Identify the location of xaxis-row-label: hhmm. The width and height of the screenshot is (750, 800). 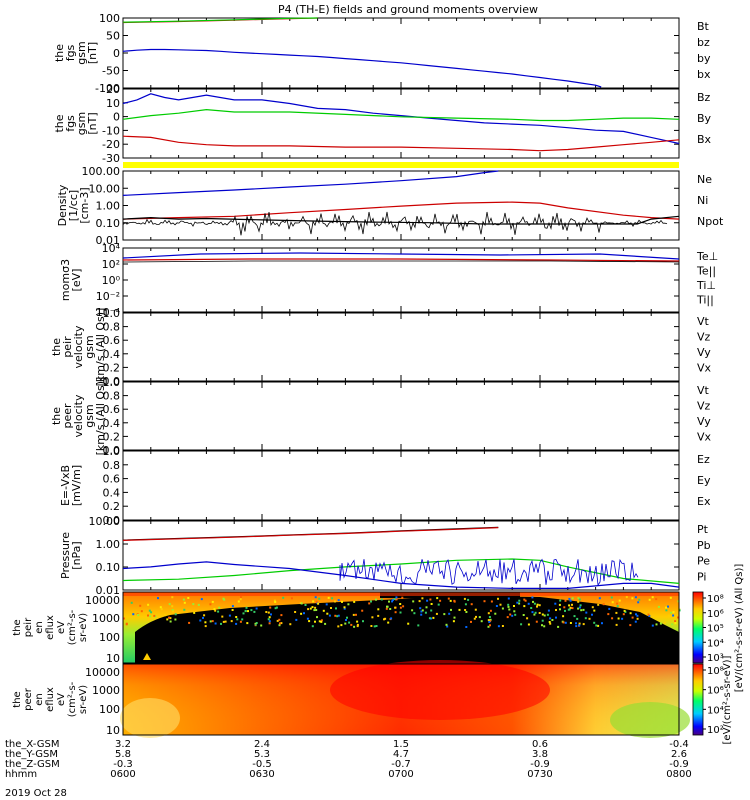
(21, 774).